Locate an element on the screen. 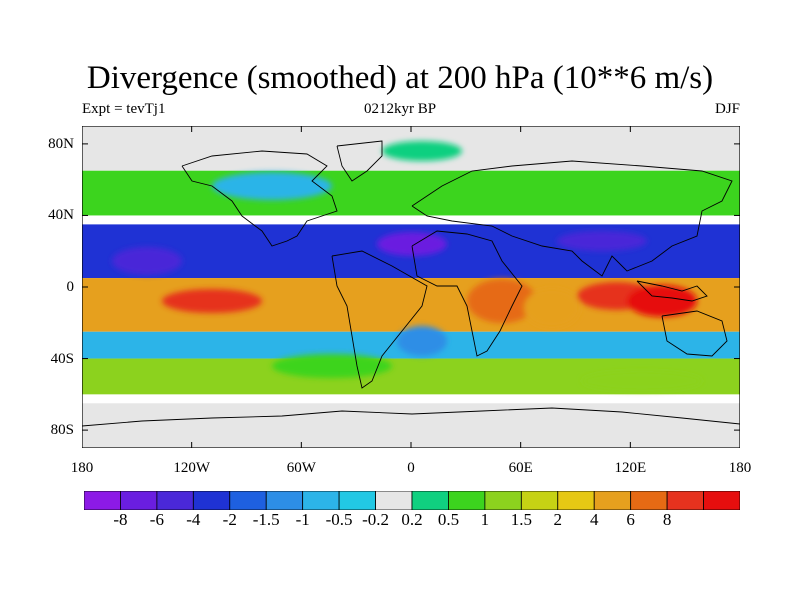  experiment-label: Expt = tevTj1 is located at coordinates (124, 109).